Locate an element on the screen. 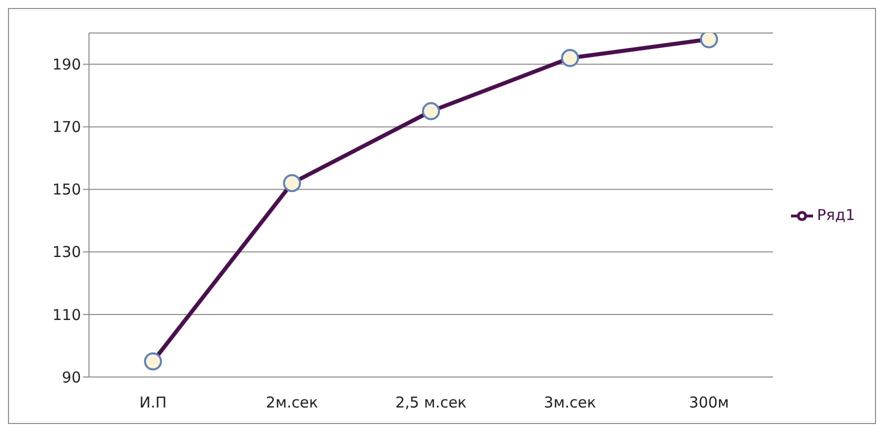  legend-label: Ряд1 is located at coordinates (836, 215).